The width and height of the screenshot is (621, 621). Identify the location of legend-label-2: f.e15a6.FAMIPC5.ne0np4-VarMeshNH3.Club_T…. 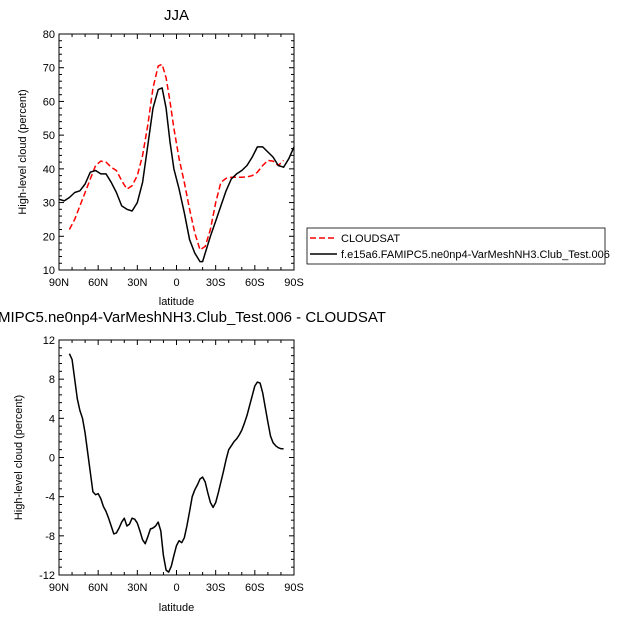
(475, 255).